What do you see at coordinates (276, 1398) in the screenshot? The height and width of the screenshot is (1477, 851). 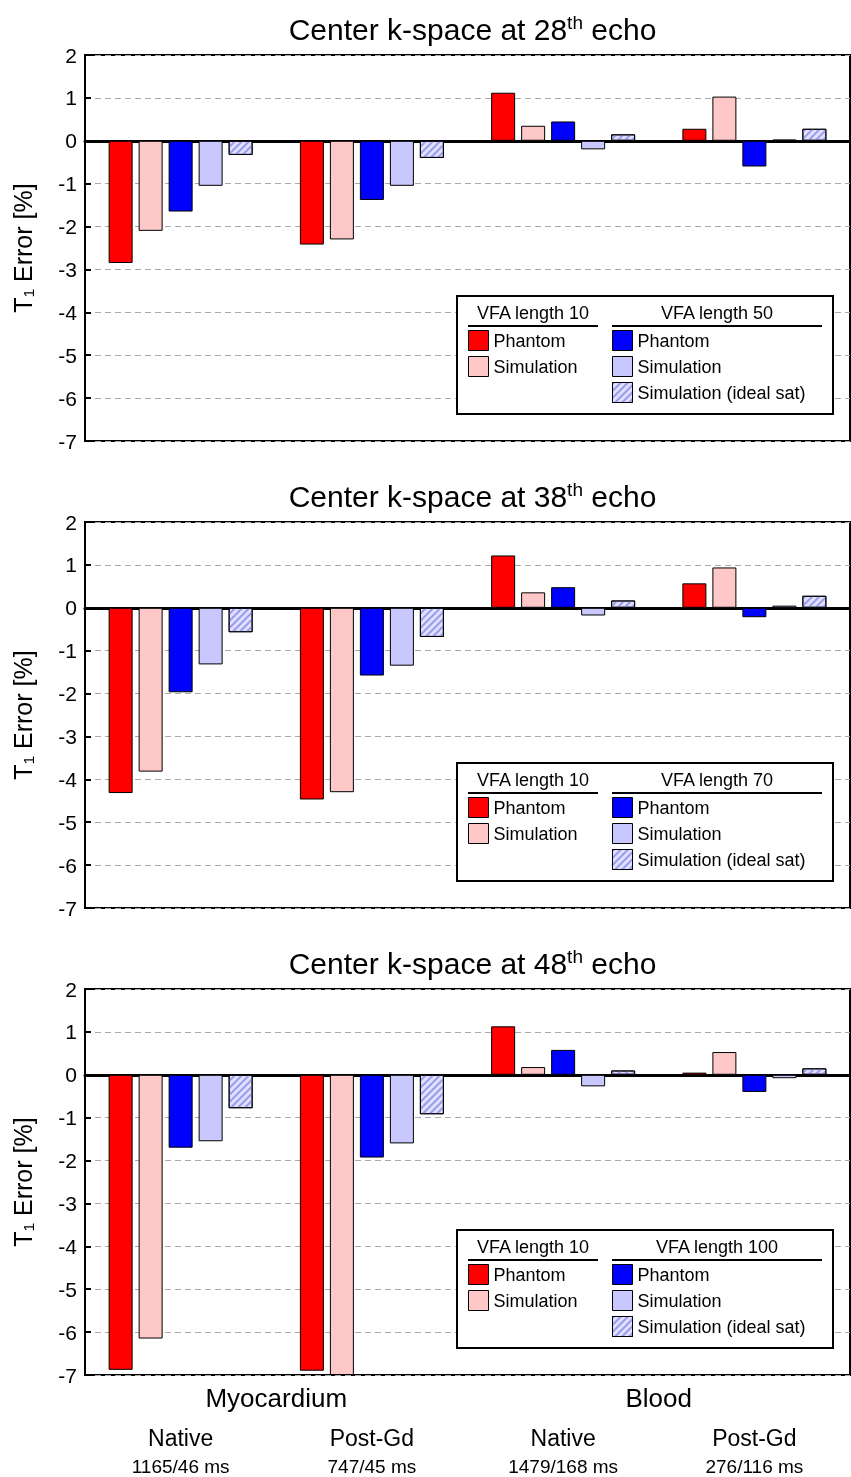 I see `text: Myocardium` at bounding box center [276, 1398].